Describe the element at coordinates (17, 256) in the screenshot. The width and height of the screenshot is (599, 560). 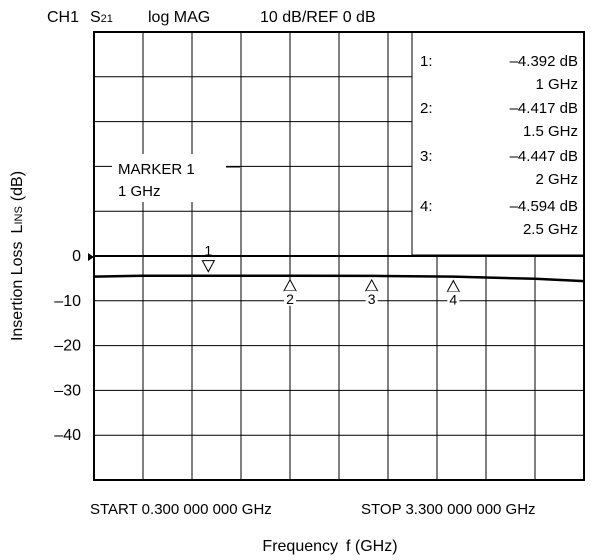
I see `y-axis-title: Insertion LossLINS(dB)` at that location.